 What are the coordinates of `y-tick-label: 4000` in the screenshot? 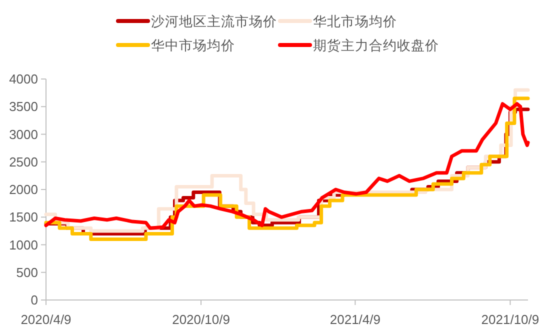 It's located at (23, 79).